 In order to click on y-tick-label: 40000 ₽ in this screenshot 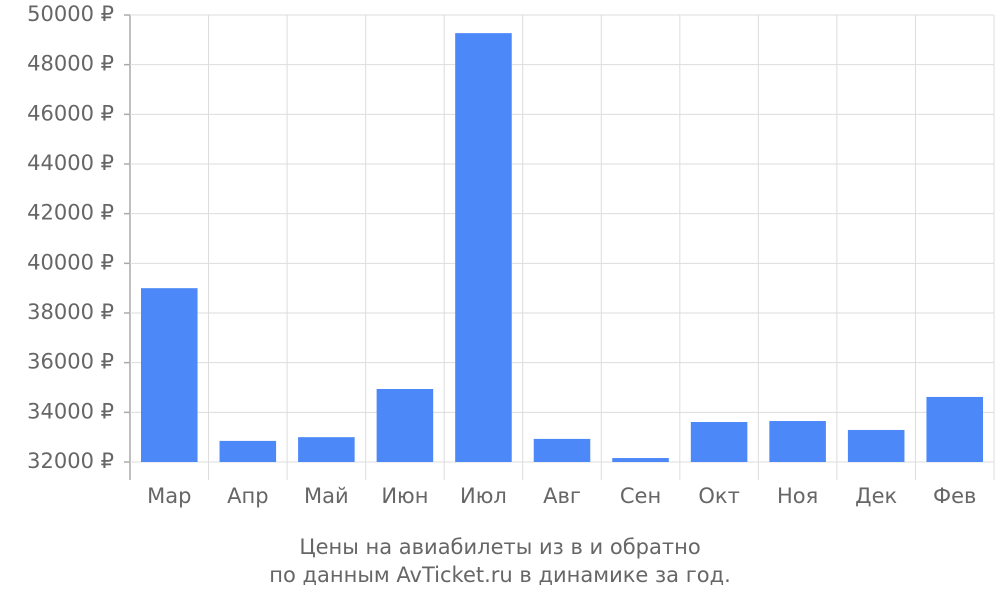, I will do `click(70, 262)`.